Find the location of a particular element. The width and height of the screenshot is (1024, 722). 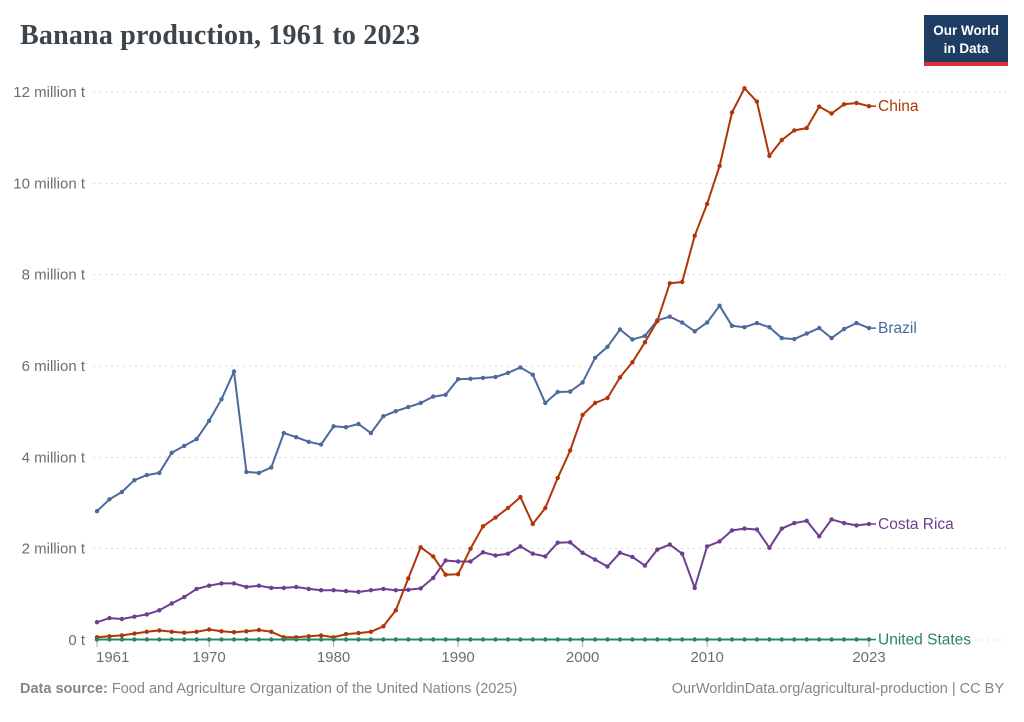

series-costa-rica: Costa Rica is located at coordinates (524, 570).